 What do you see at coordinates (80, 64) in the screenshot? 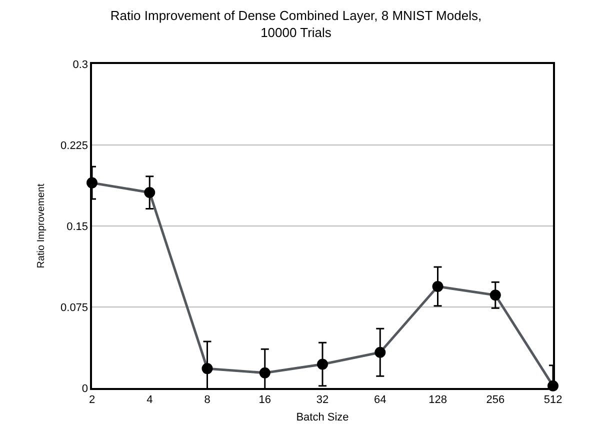
I see `y-tick-label: 0.3` at bounding box center [80, 64].